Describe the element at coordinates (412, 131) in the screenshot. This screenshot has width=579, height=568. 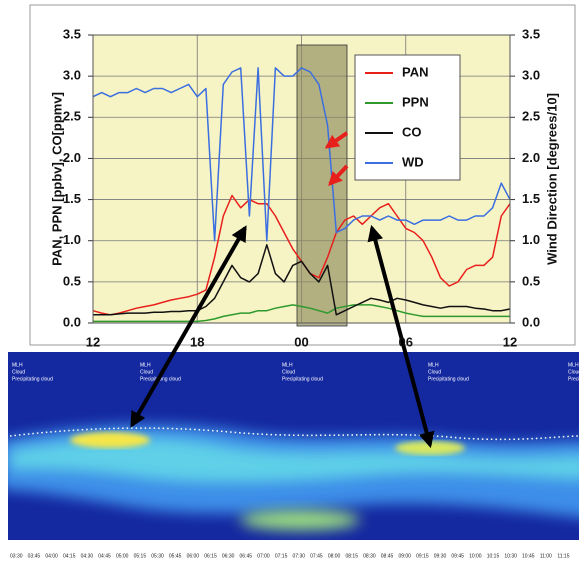
I see `legend-label: CO` at that location.